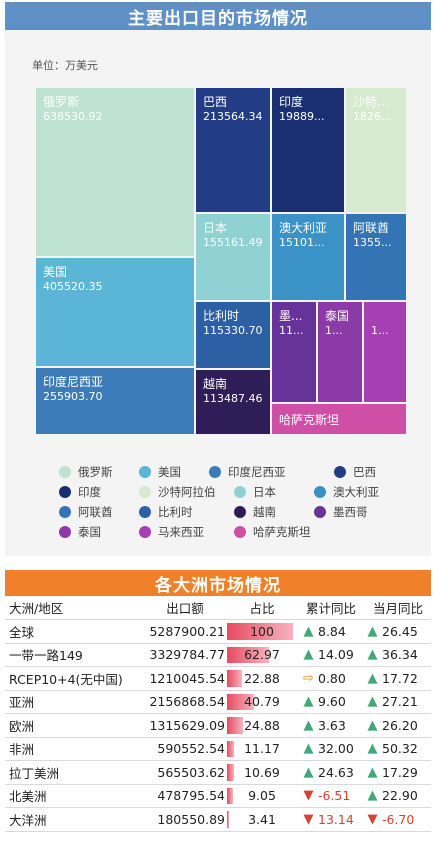  Describe the element at coordinates (337, 316) in the screenshot. I see `treemap-tile-label: 泰国` at that location.